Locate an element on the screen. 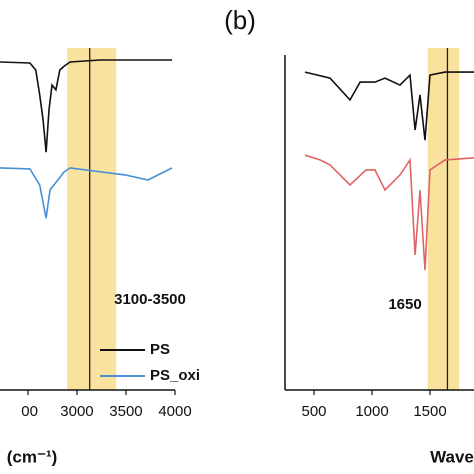  x-axis-label: (cm⁻¹) is located at coordinates (32, 456).